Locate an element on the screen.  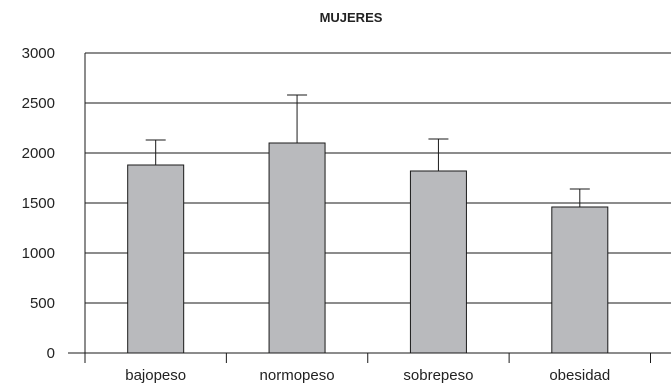
bar-normopeso is located at coordinates (297, 248).